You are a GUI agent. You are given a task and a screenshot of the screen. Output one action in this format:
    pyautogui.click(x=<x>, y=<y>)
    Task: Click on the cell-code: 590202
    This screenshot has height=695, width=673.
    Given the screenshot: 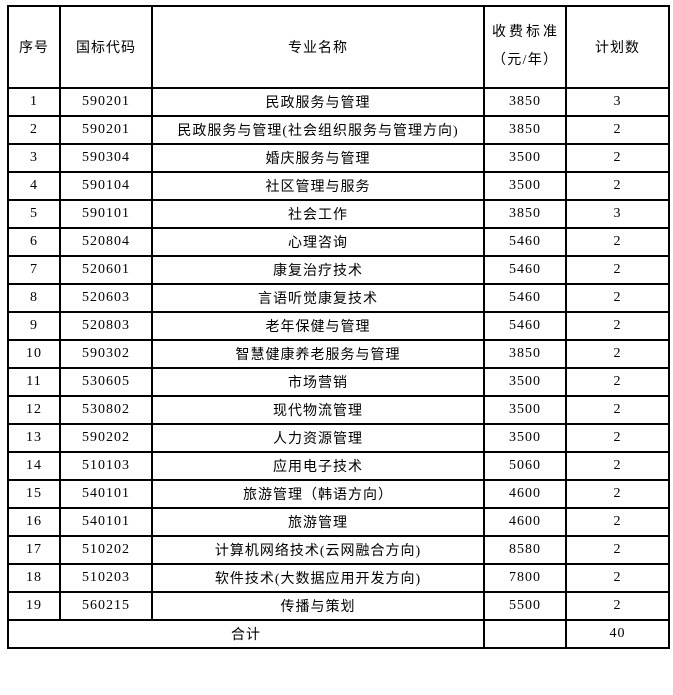 What is the action you would take?
    pyautogui.click(x=106, y=438)
    